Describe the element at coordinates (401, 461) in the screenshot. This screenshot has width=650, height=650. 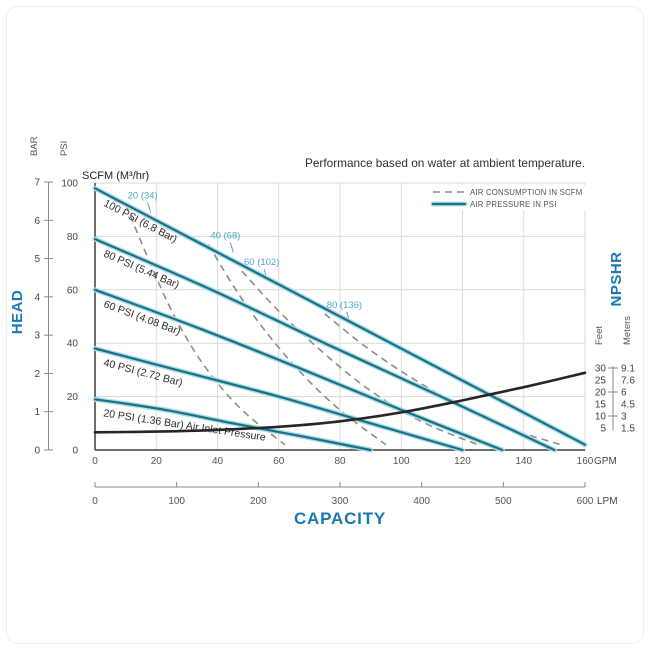
I see `gpm-tick-label: 100` at that location.